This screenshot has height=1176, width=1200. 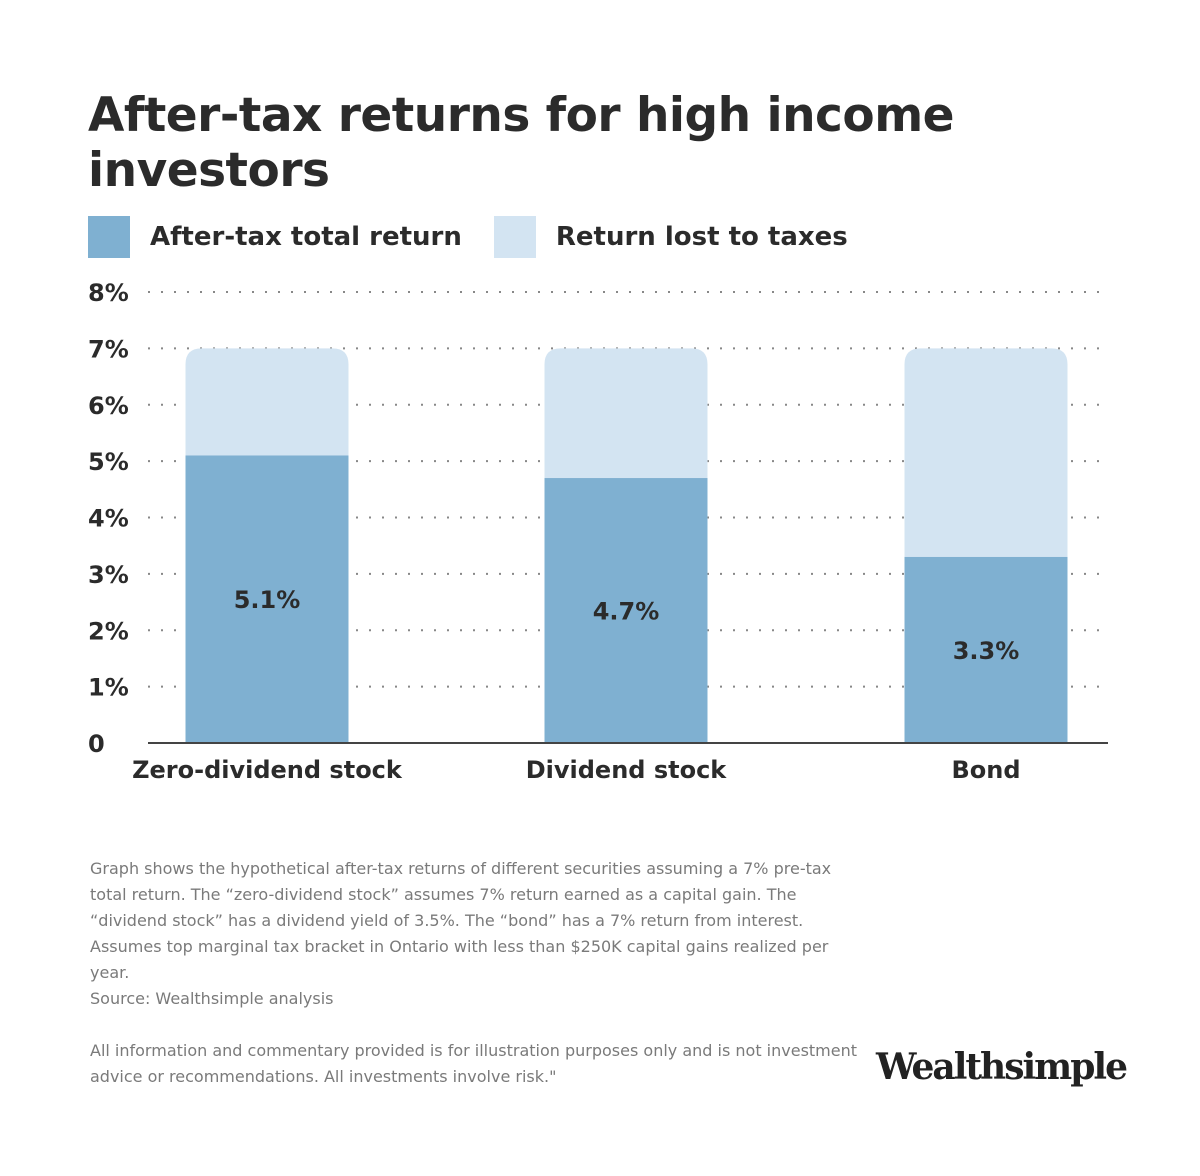 What do you see at coordinates (514, 237) in the screenshot?
I see `legend-swatch-lost` at bounding box center [514, 237].